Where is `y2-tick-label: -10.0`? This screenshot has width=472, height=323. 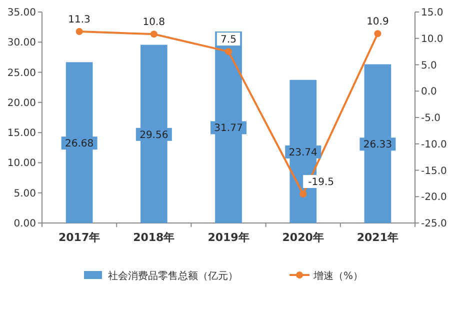
y2-tick-label: -10.0 is located at coordinates (434, 144).